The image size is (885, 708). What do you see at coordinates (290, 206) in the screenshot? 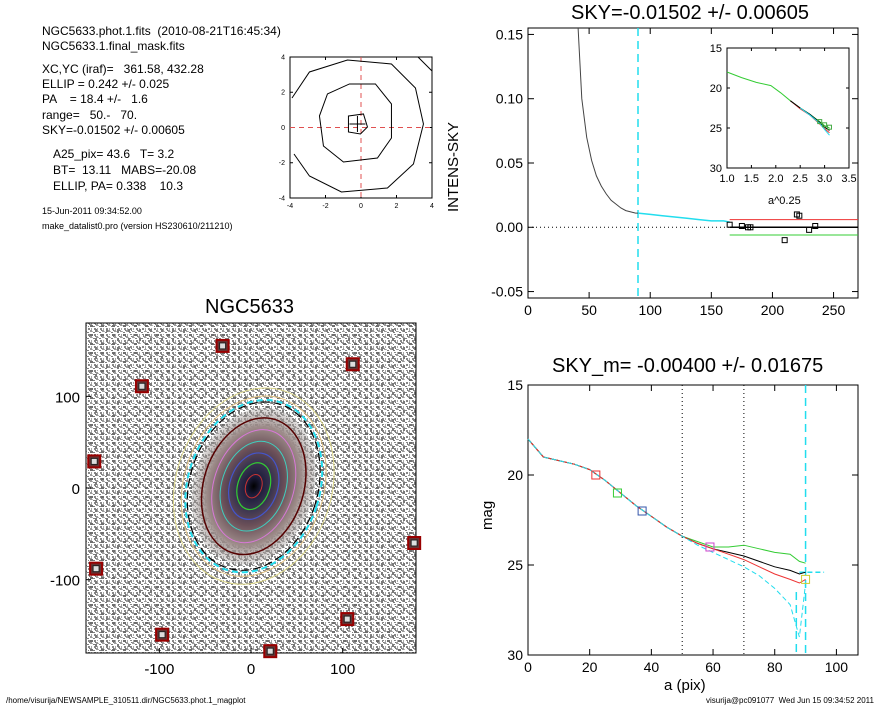
I see `x-tick-label: -4` at bounding box center [290, 206].